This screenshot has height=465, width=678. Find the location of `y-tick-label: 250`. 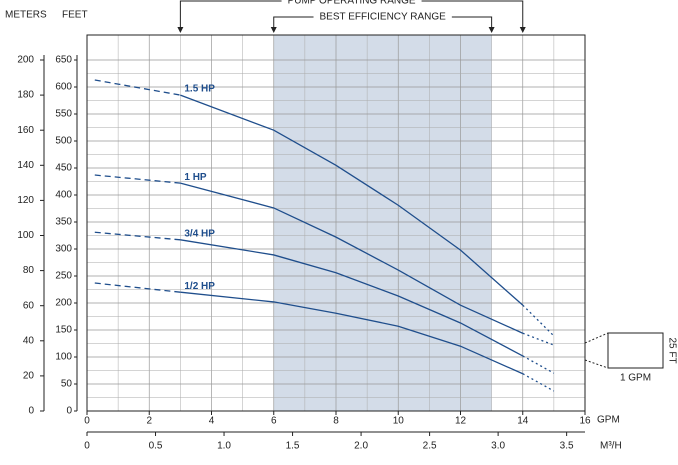

y-tick-label: 250 is located at coordinates (63, 276).